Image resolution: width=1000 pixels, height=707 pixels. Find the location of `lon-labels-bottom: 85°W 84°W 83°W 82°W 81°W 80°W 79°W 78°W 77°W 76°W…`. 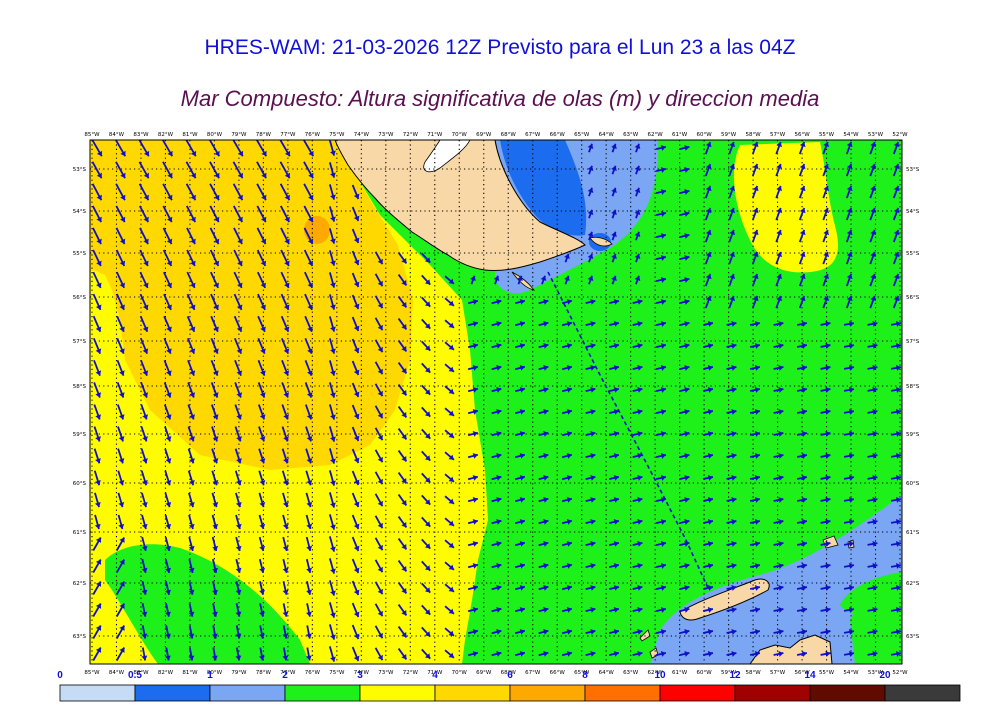

lon-labels-bottom: 85°W 84°W 83°W 82°W 81°W 80°W 79°W 78°W 77°W 76°W… is located at coordinates (496, 673).